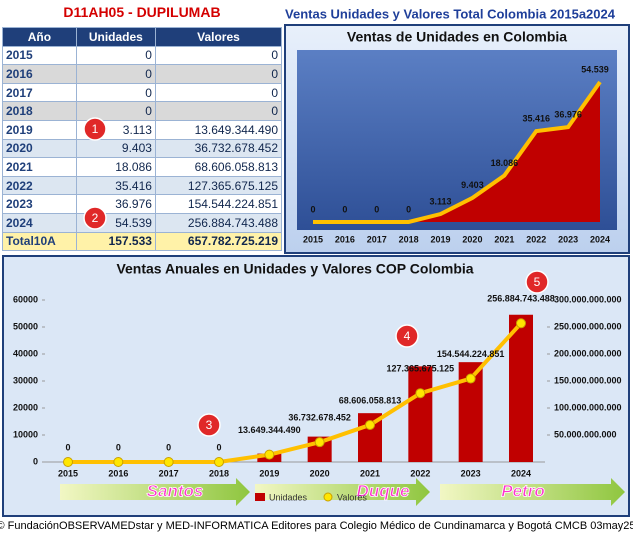 The width and height of the screenshot is (633, 537). Describe the element at coordinates (409, 239) in the screenshot. I see `x-tick-label: 2018` at that location.